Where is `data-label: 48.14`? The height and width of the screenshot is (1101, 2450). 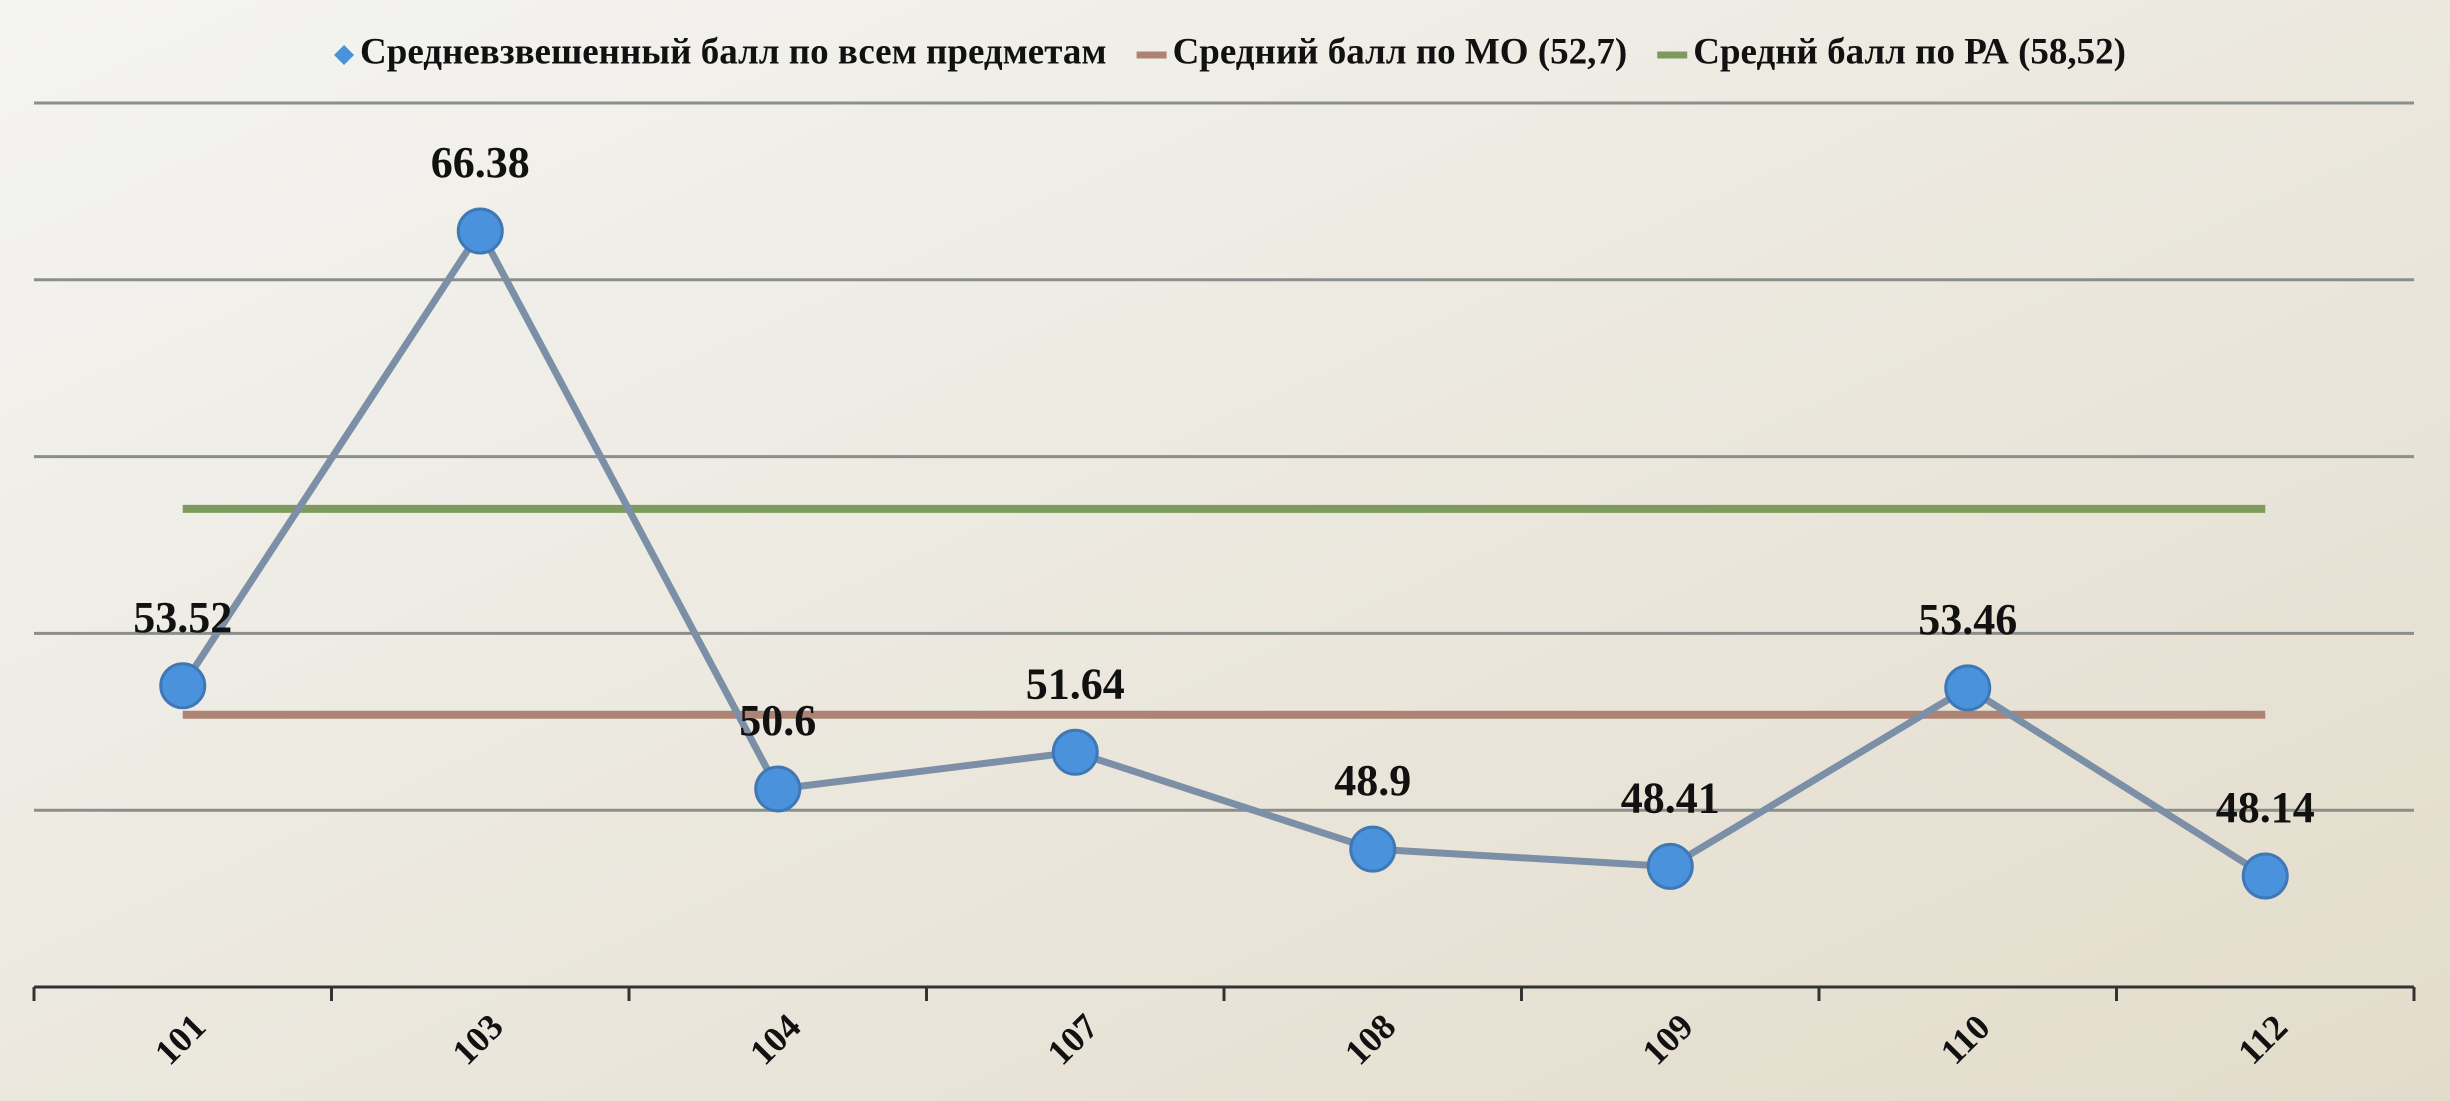
data-label: 48.14 is located at coordinates (2265, 807).